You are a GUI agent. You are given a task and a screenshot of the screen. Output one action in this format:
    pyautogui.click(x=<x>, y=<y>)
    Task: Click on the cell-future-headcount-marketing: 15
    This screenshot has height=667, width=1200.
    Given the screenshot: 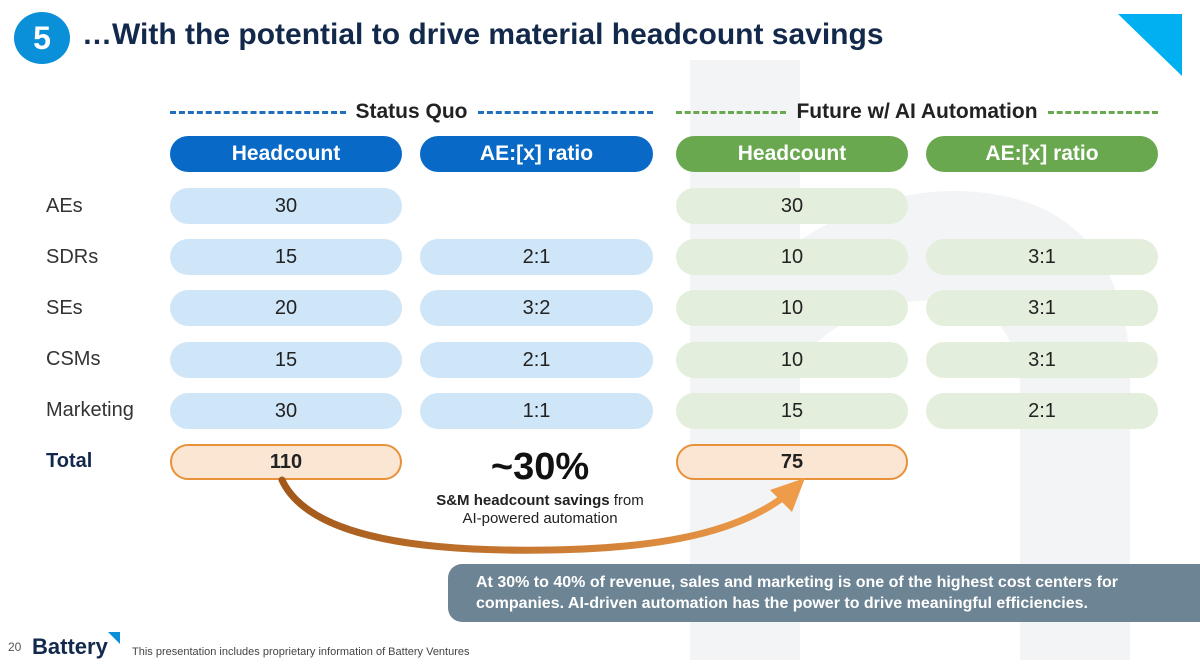 What is the action you would take?
    pyautogui.click(x=792, y=411)
    